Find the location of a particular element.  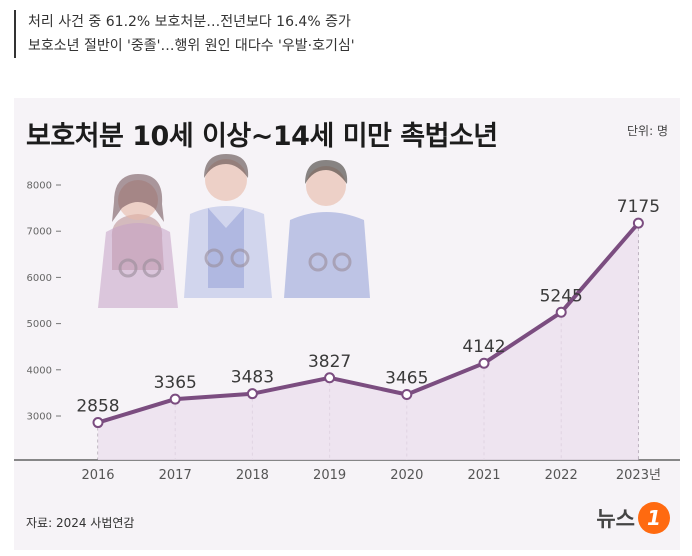

headline-2: 보호소년 절반이 '중졸'…행위 원인 대다수 '우발·호기심' is located at coordinates (191, 46).